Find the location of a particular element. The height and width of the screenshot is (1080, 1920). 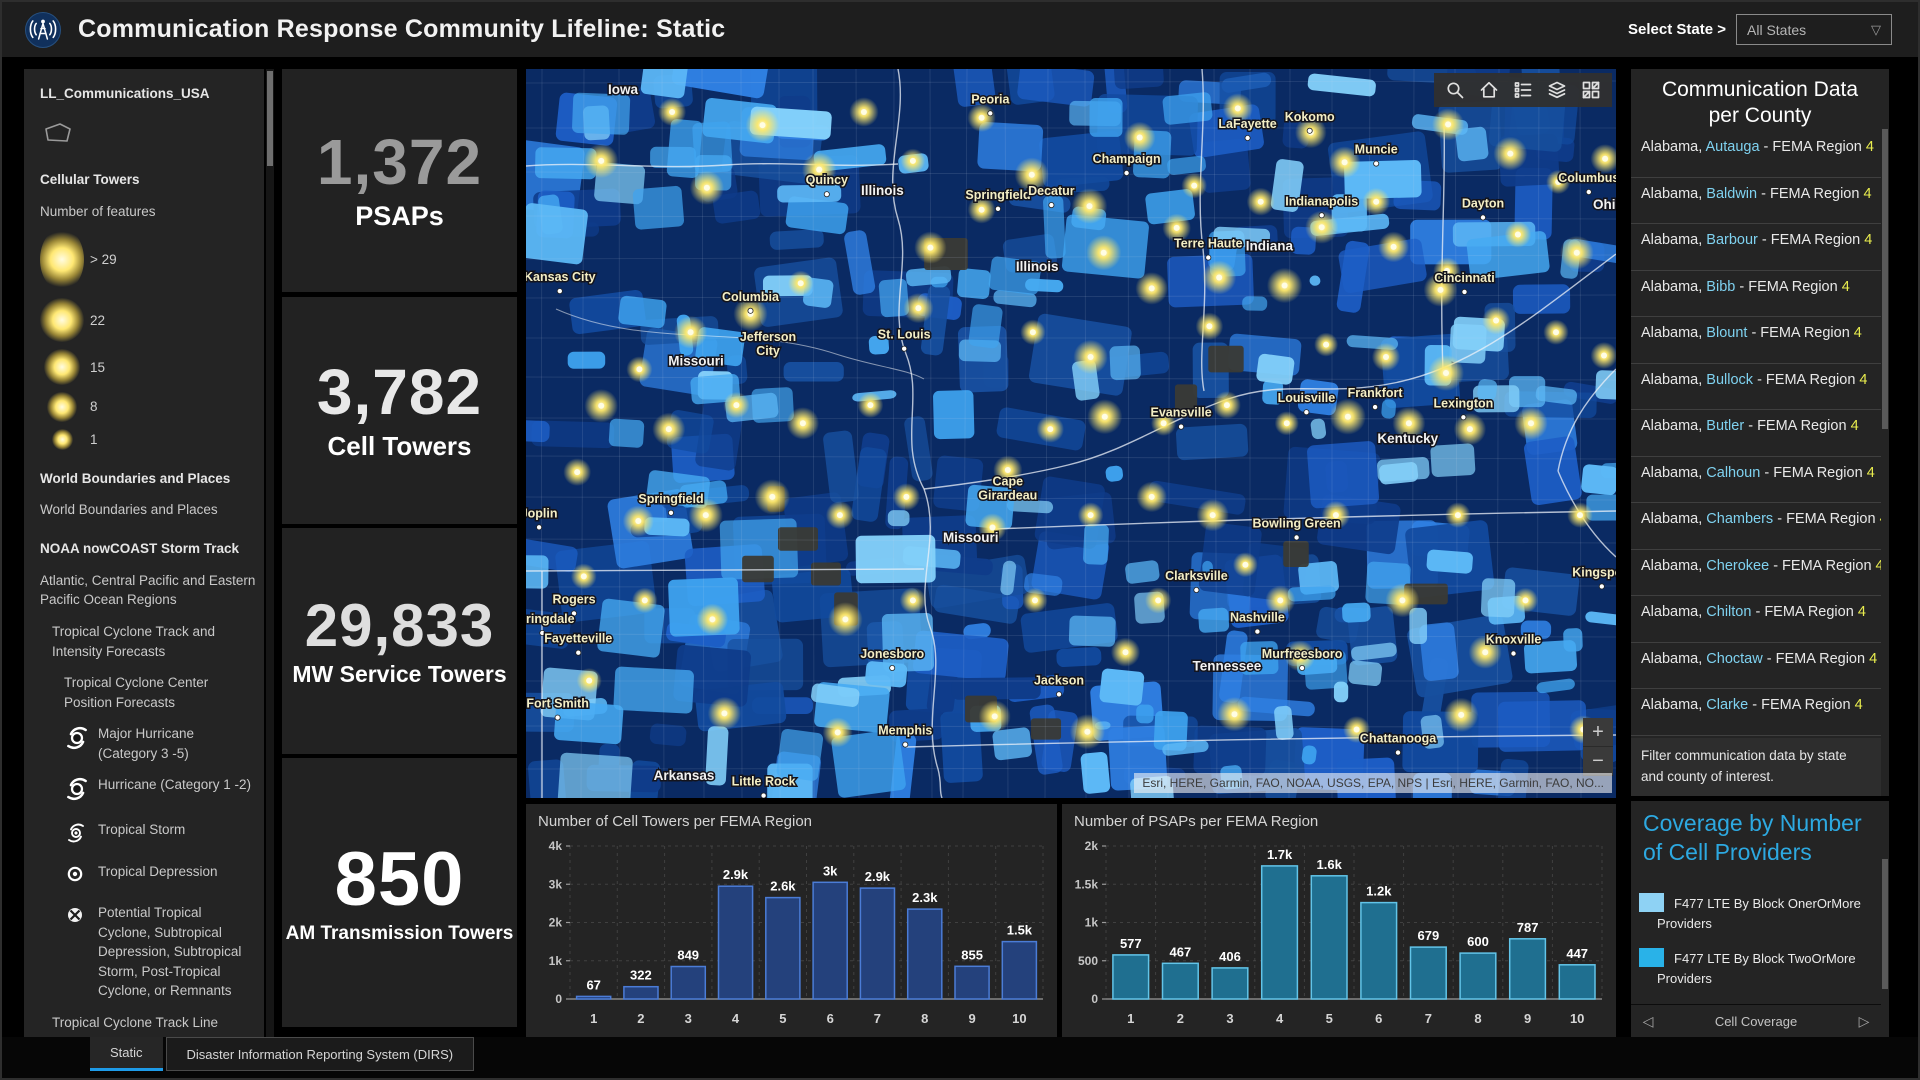

svg-text: 67 is located at coordinates (593, 984).